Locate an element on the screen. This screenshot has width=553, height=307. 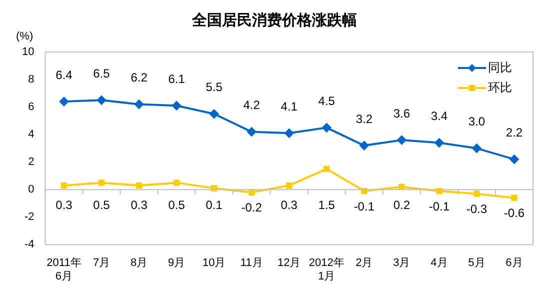
y-tick-label: -4 is located at coordinates (29, 244).